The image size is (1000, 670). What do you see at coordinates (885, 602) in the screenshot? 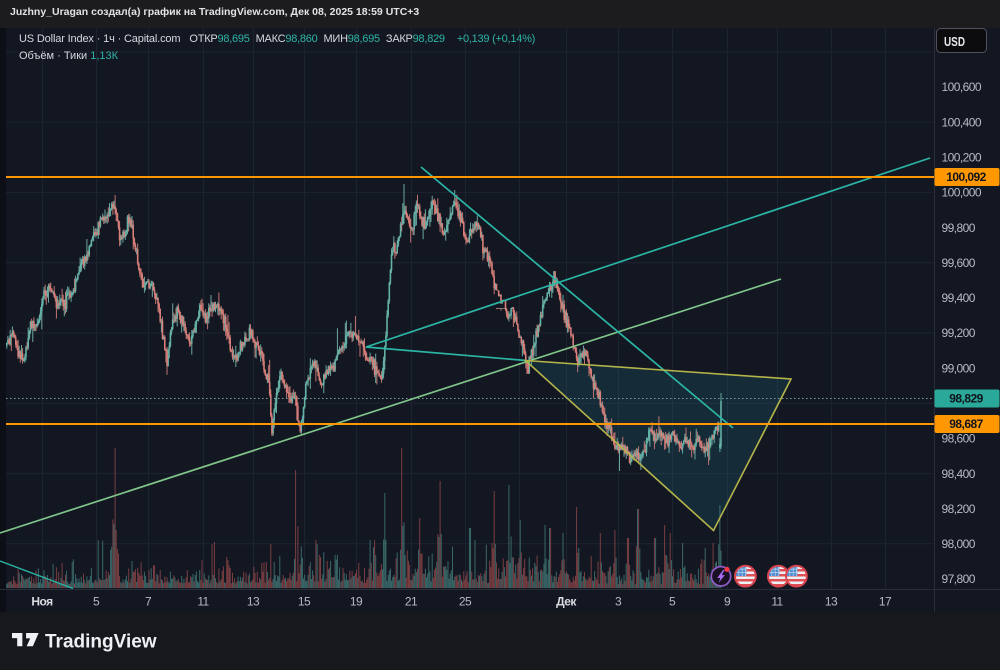
I see `svg-text: 17` at bounding box center [885, 602].